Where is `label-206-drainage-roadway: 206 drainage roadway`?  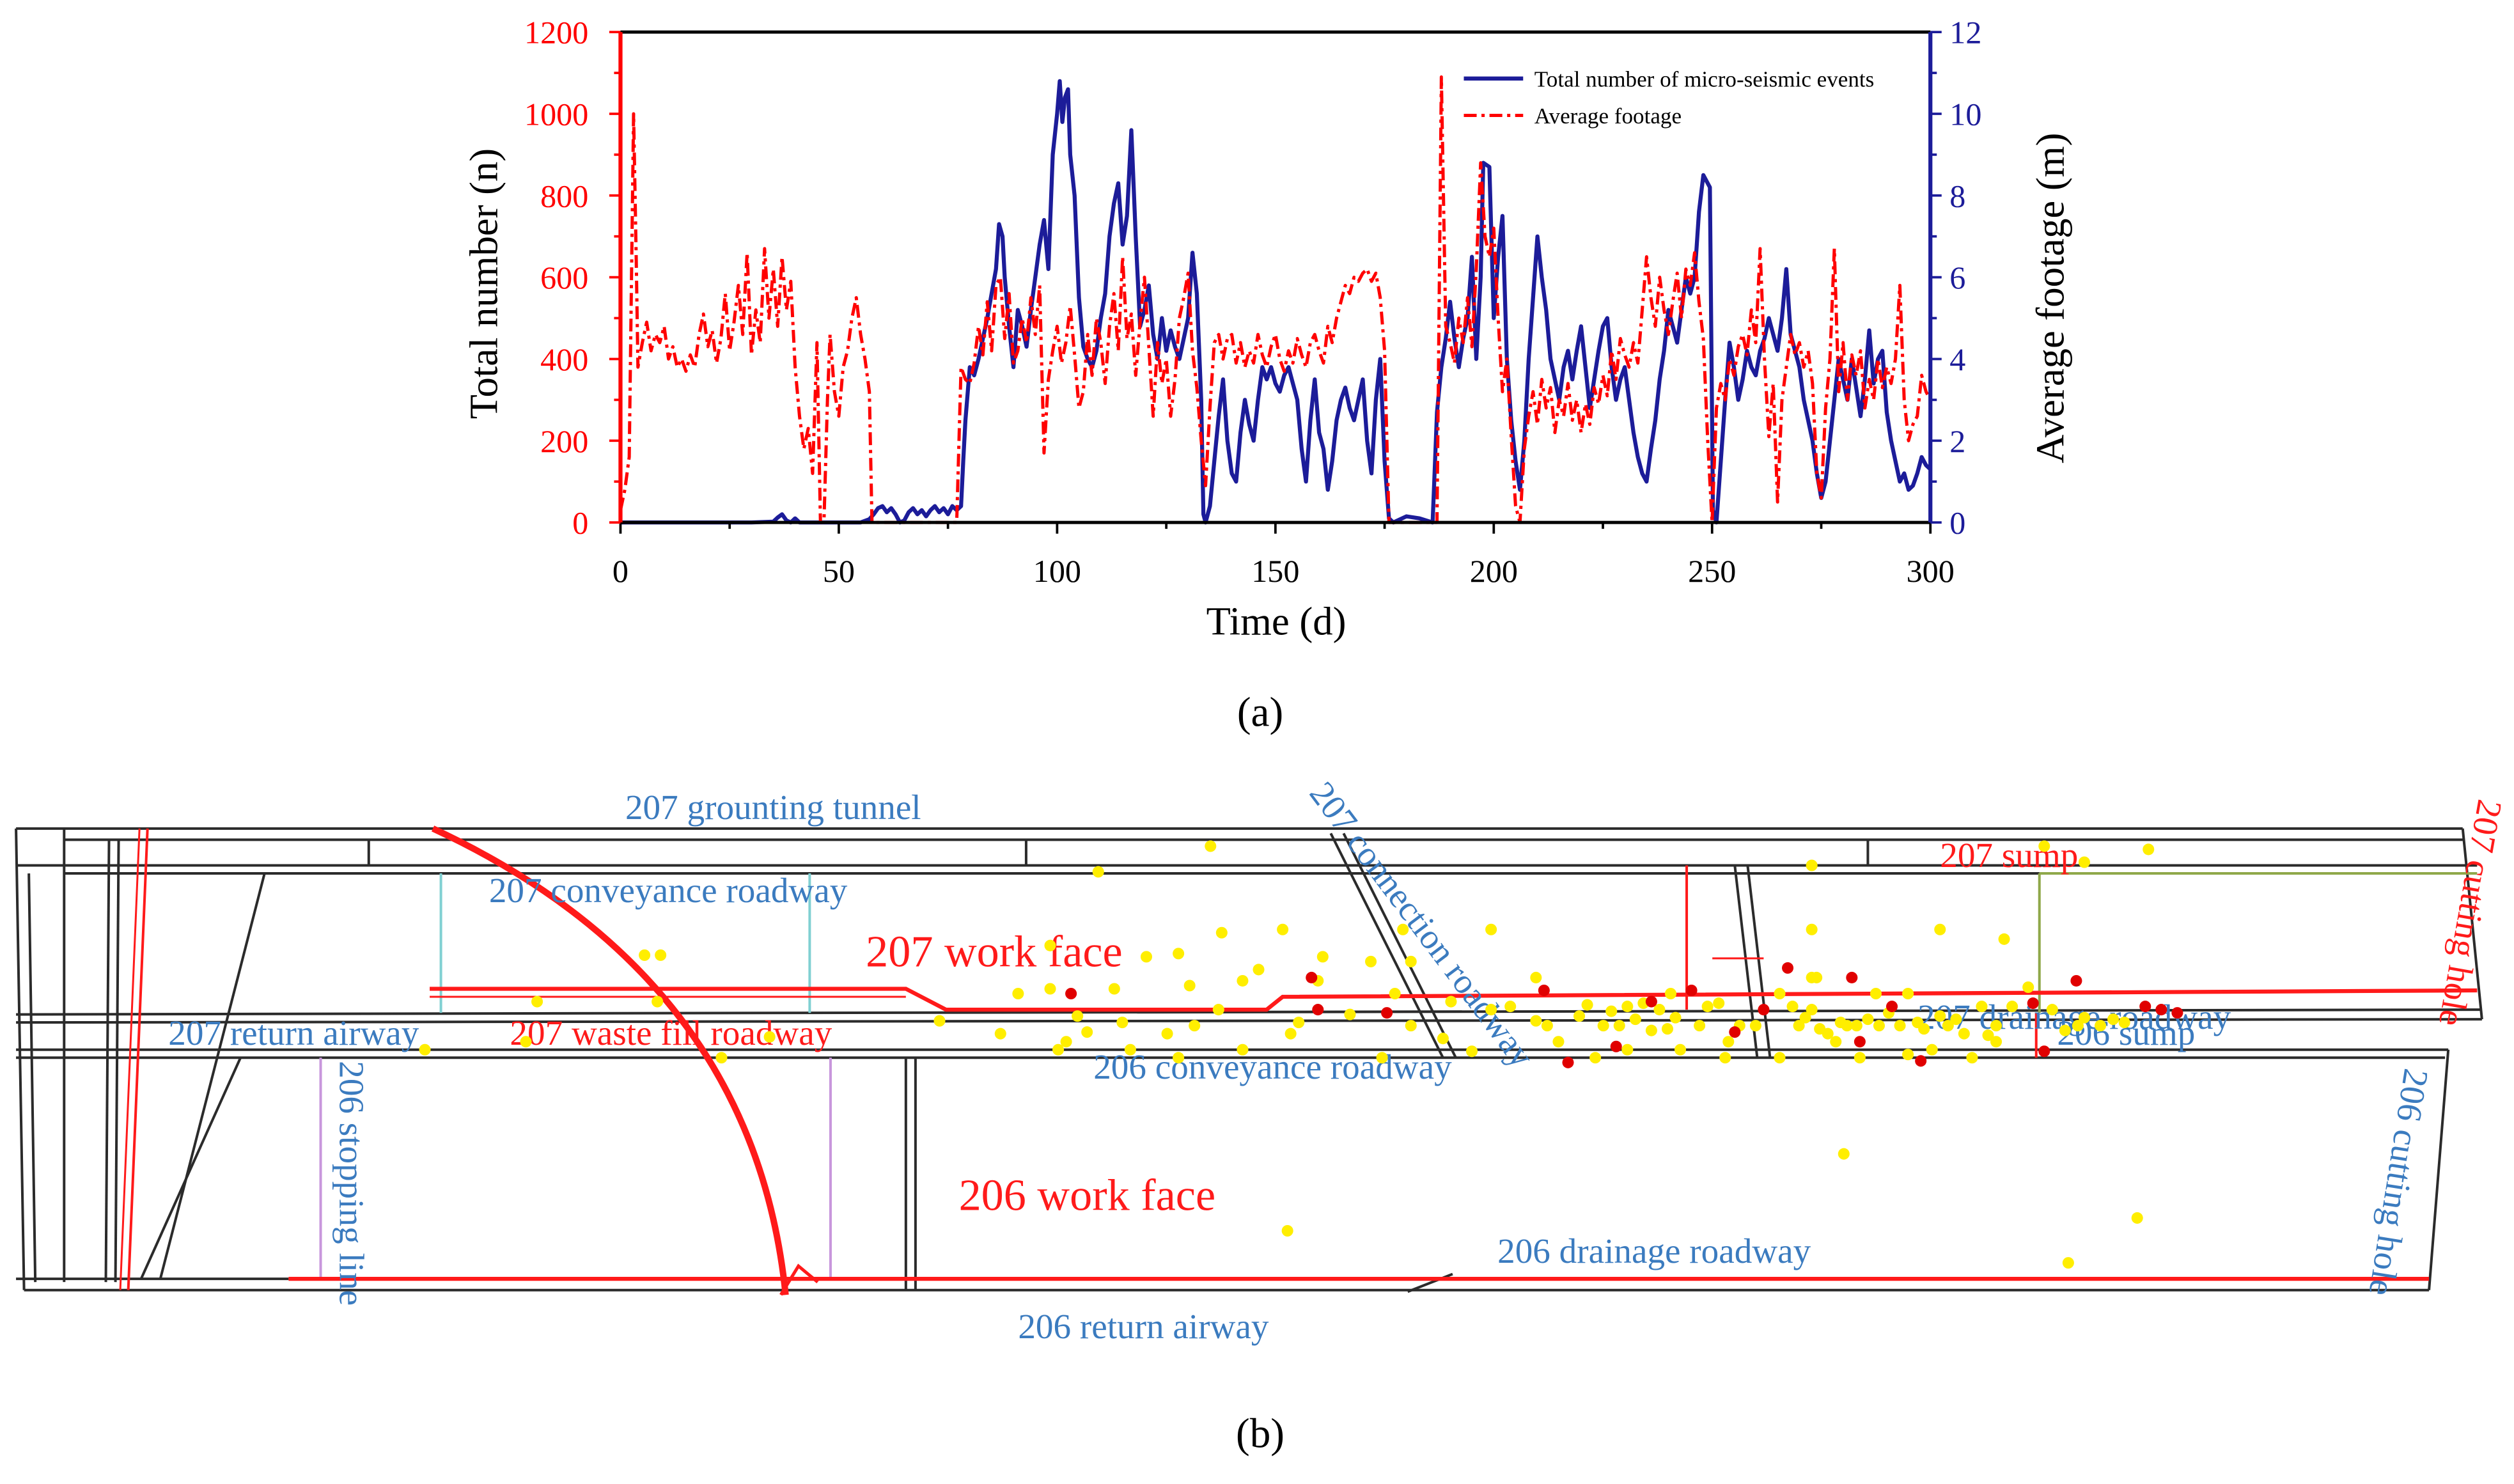 label-206-drainage-roadway: 206 drainage roadway is located at coordinates (1654, 1250).